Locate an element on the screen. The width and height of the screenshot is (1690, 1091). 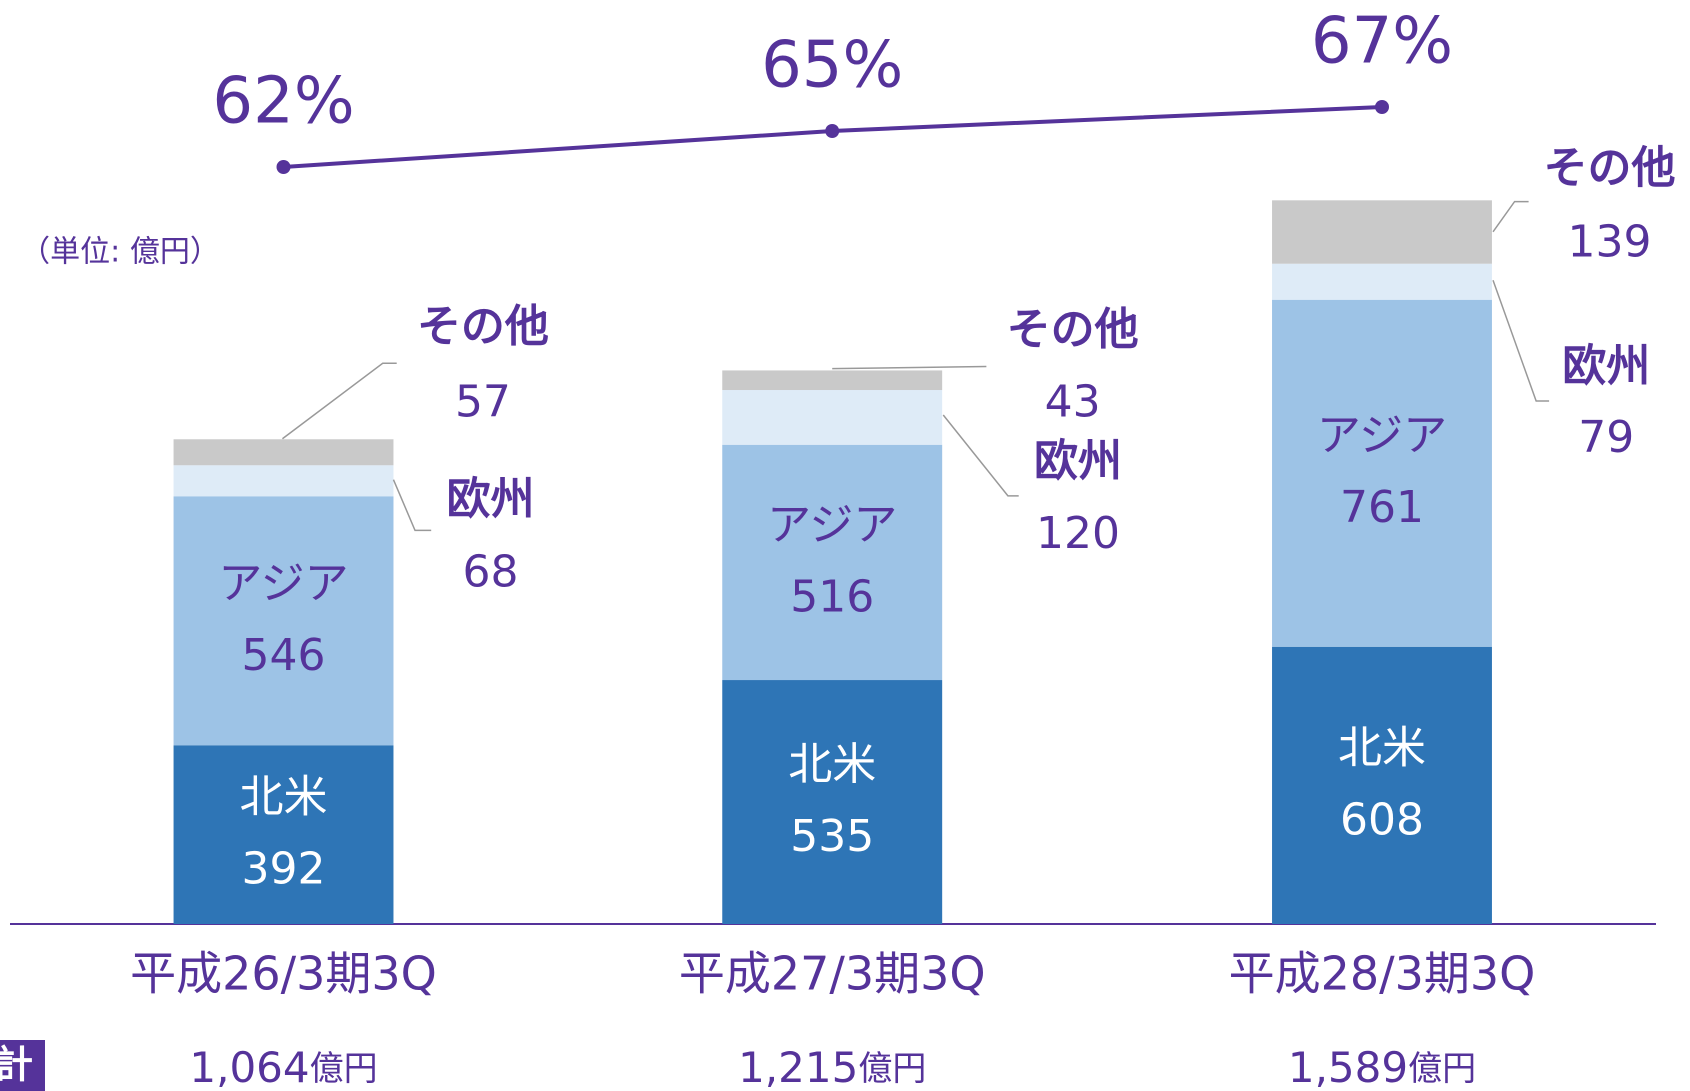
data-label: 761 is located at coordinates (1382, 507).